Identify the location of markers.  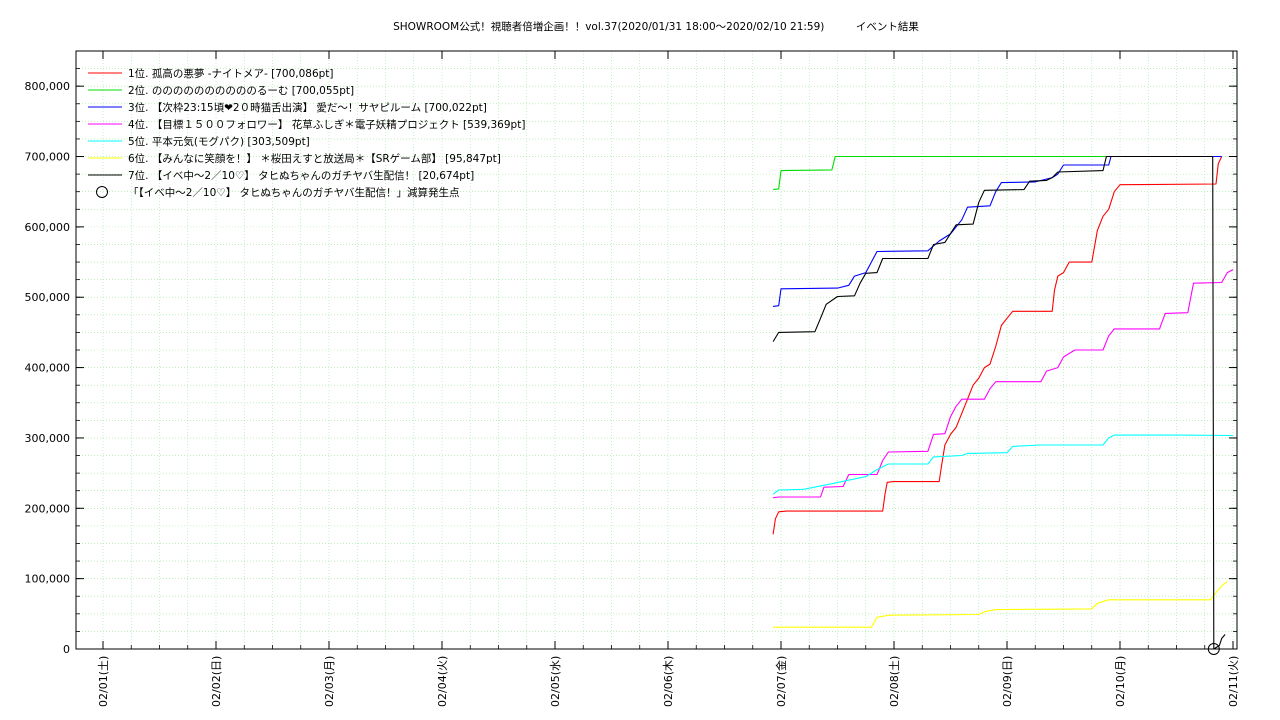
(1213, 649).